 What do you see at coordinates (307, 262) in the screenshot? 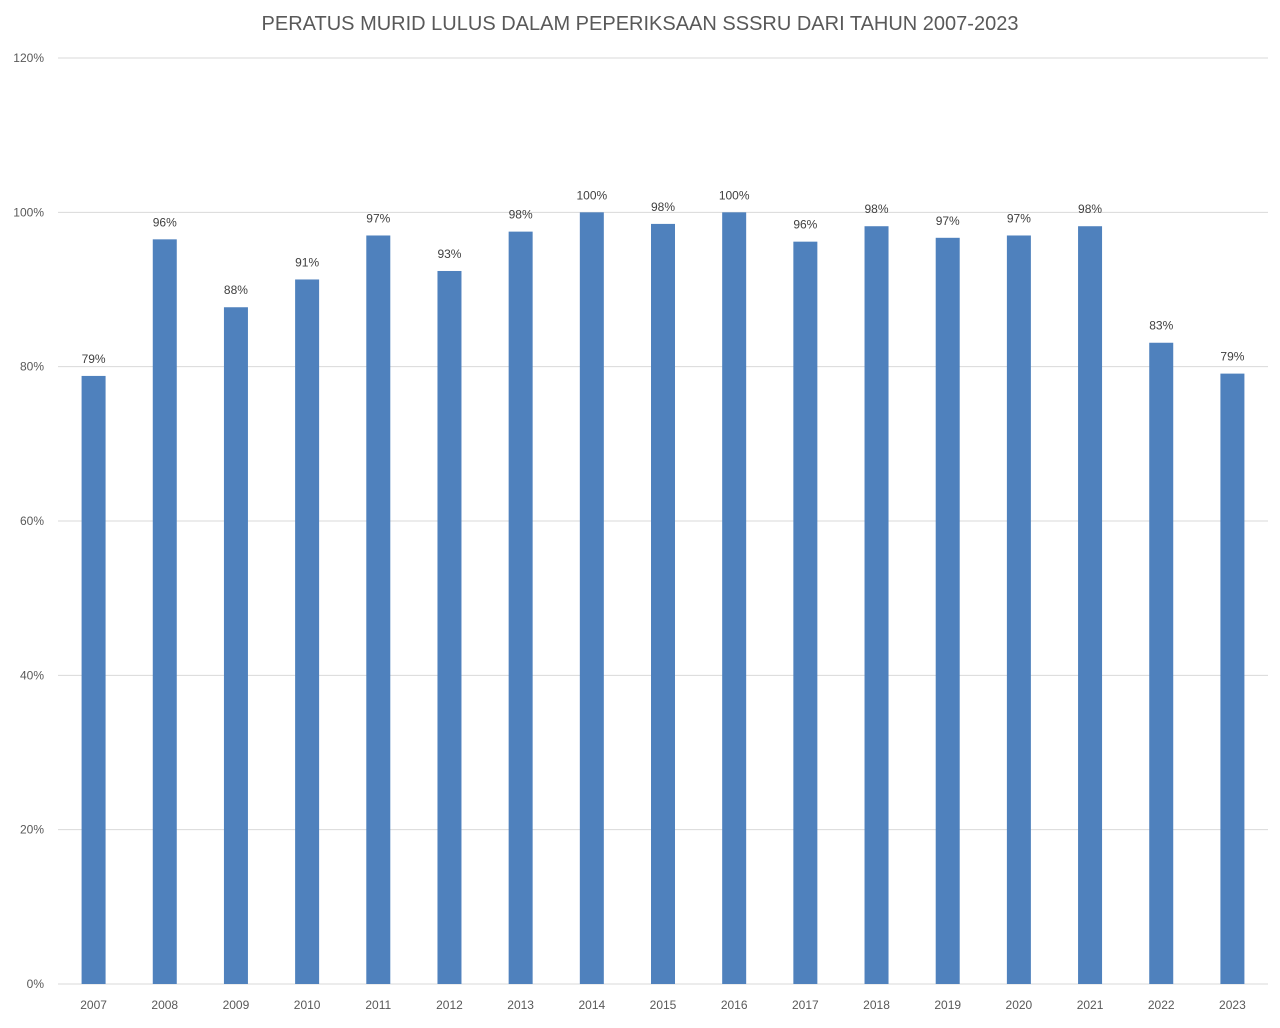
I see `data-label-2010: 91%` at bounding box center [307, 262].